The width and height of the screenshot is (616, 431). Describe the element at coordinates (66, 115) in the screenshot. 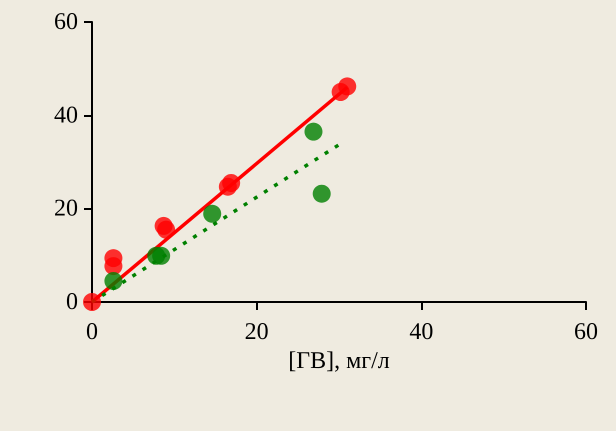

I see `y-tick-label: 40` at that location.